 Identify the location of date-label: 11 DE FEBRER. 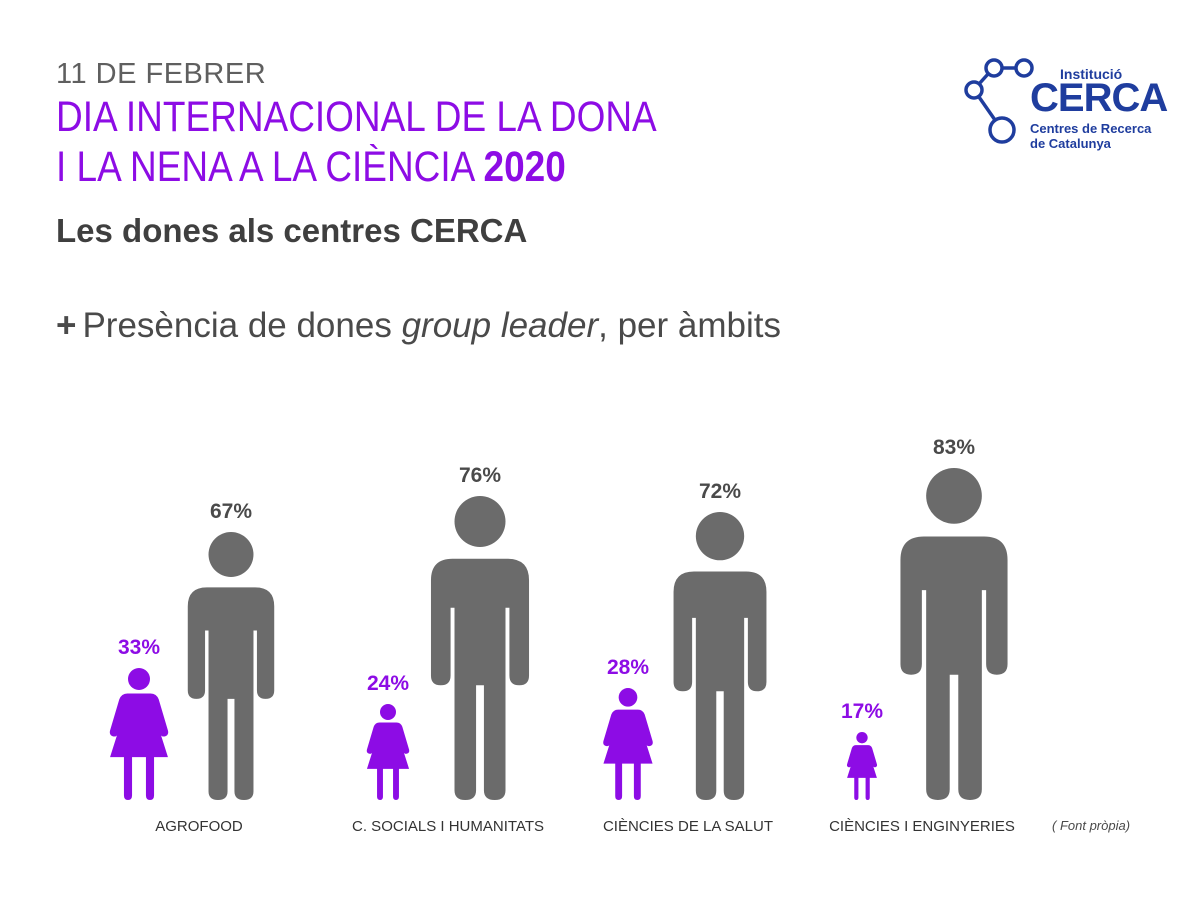
(161, 74).